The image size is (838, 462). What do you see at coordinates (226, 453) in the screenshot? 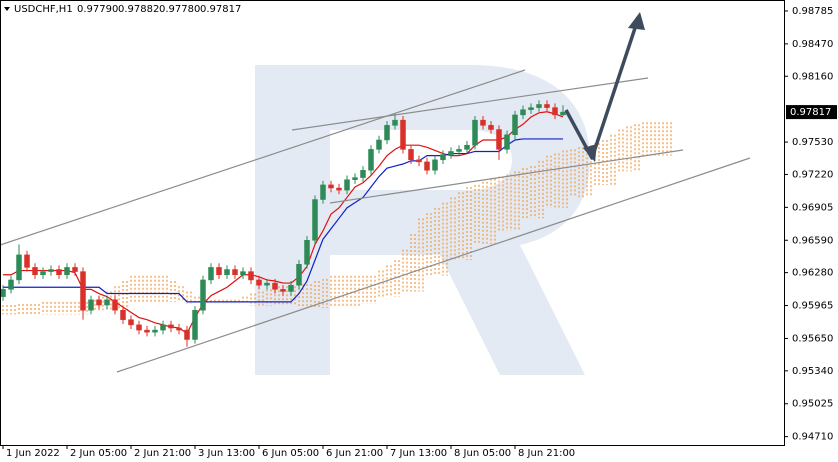
I see `x-tick-label: 3 Jun 13:00` at bounding box center [226, 453].